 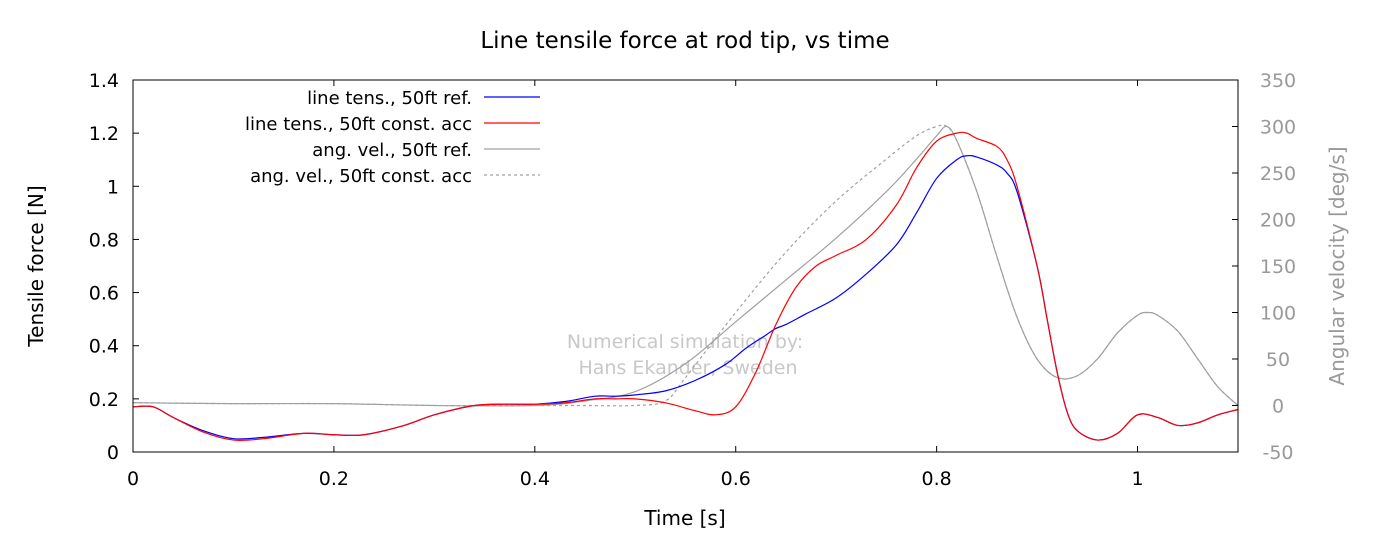 What do you see at coordinates (104, 134) in the screenshot?
I see `y-tick-label: 1.2` at bounding box center [104, 134].